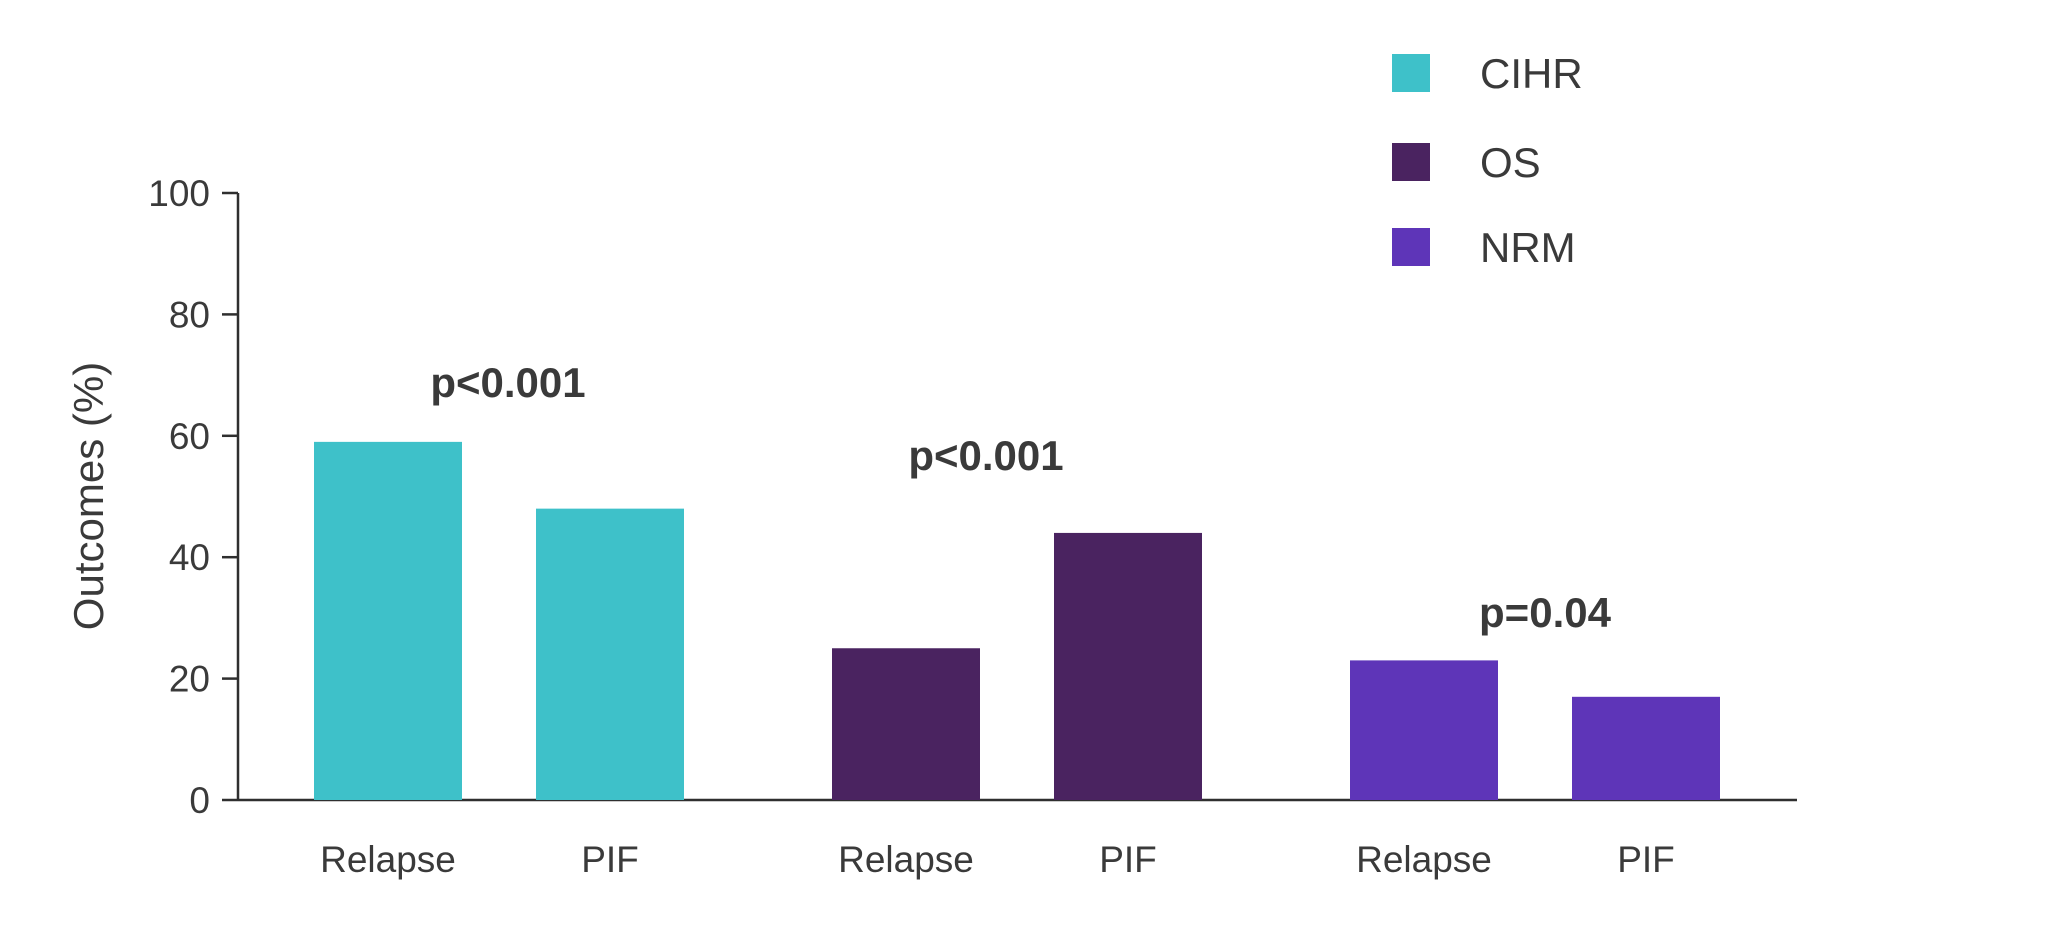 Image resolution: width=2045 pixels, height=945 pixels. I want to click on legend-label: NRM, so click(1528, 247).